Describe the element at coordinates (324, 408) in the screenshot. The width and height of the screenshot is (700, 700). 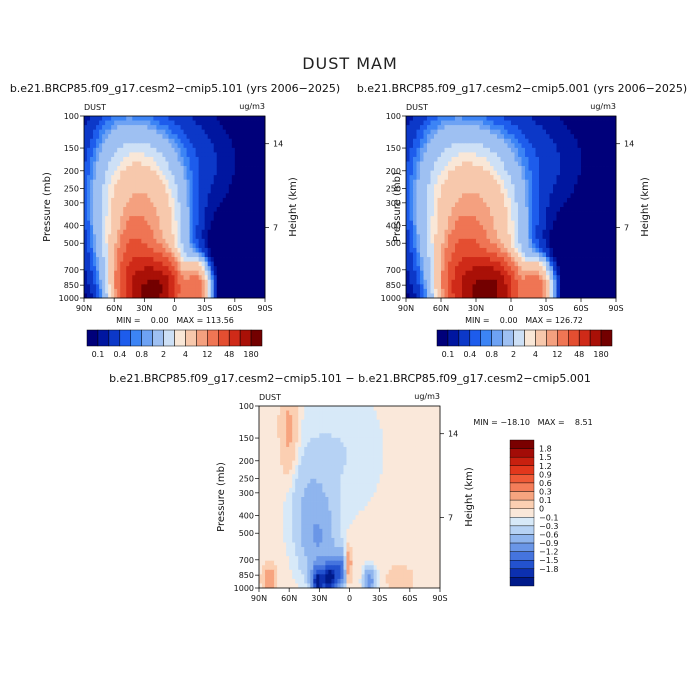
I see `panel-diff-cell` at that location.